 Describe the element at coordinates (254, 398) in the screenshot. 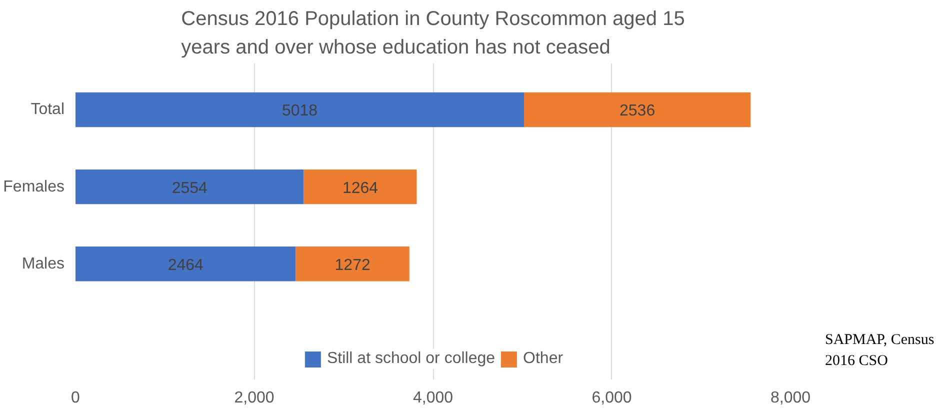

I see `x-tick-label: 2,000` at that location.